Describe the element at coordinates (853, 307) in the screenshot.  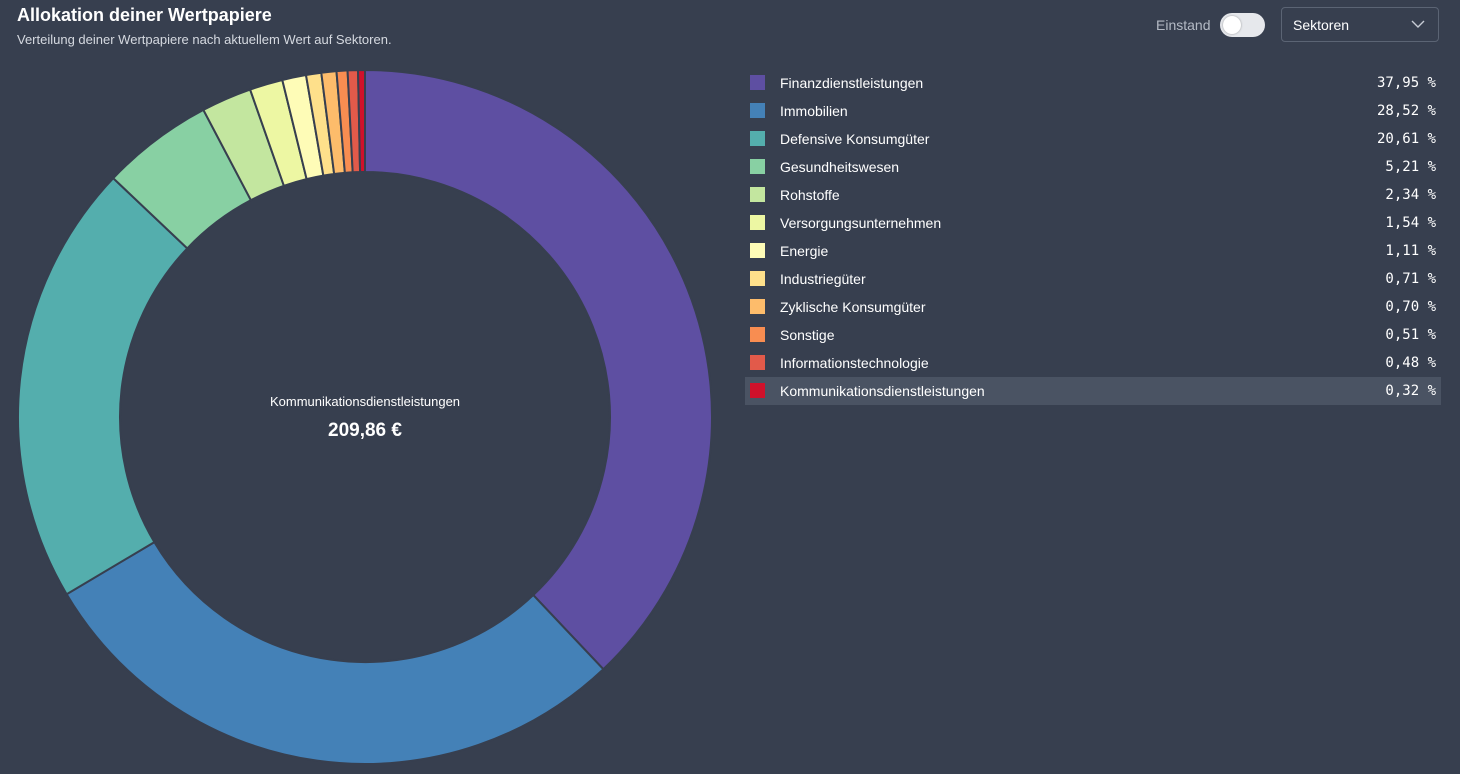
I see `legend-label: Zyklische Konsumgüter` at that location.